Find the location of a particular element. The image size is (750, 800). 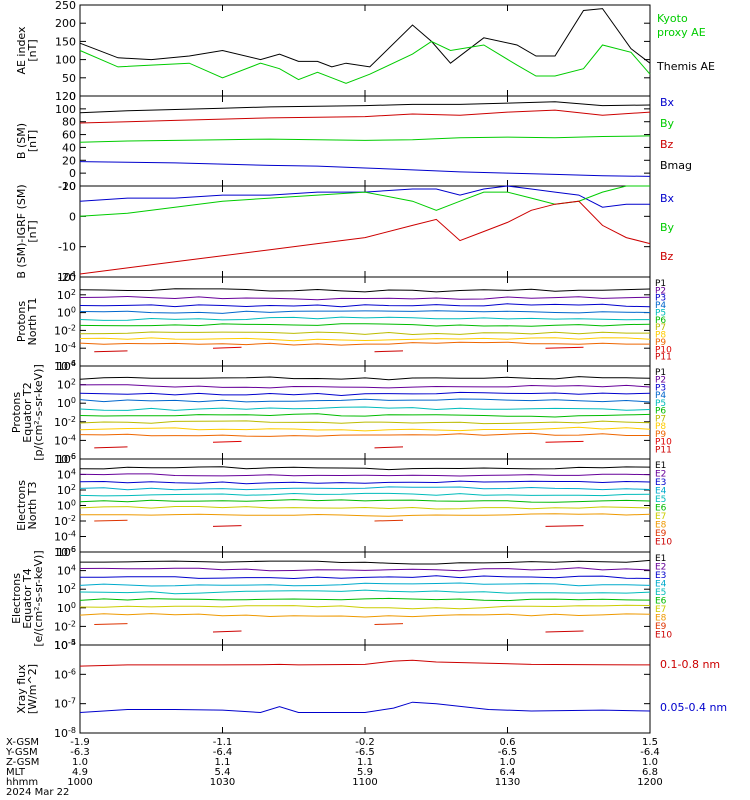

series-line-e4 is located at coordinates (365, 584).